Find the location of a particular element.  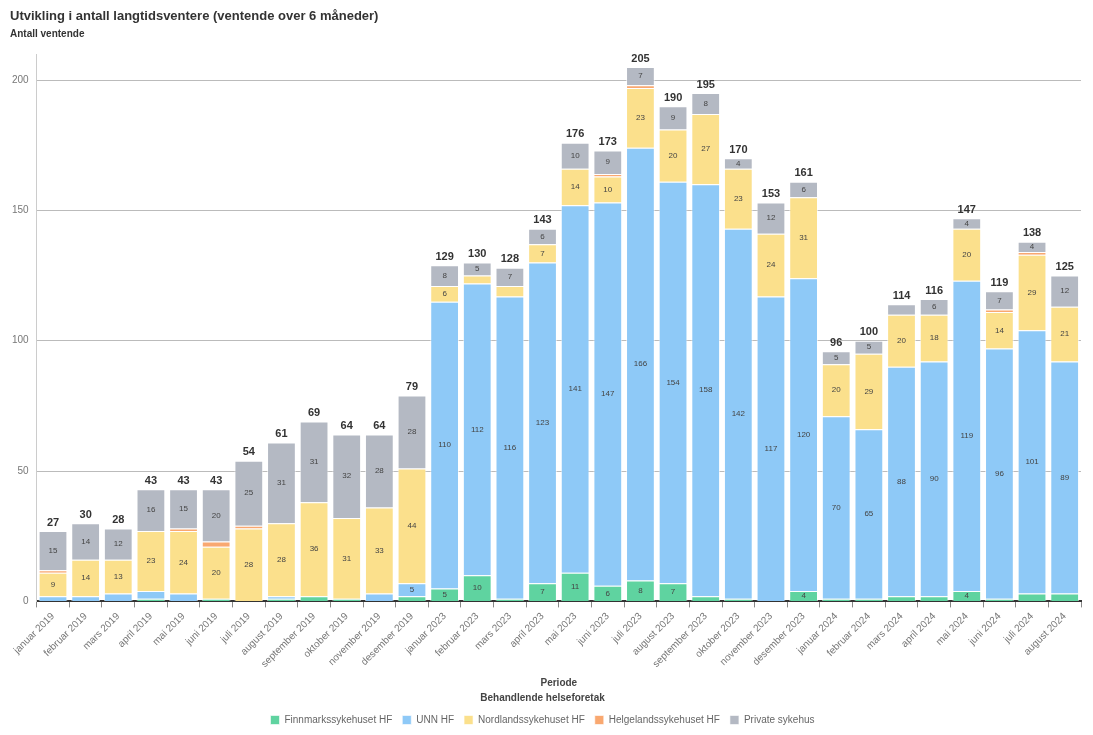

data-label: 25 is located at coordinates (249, 493).